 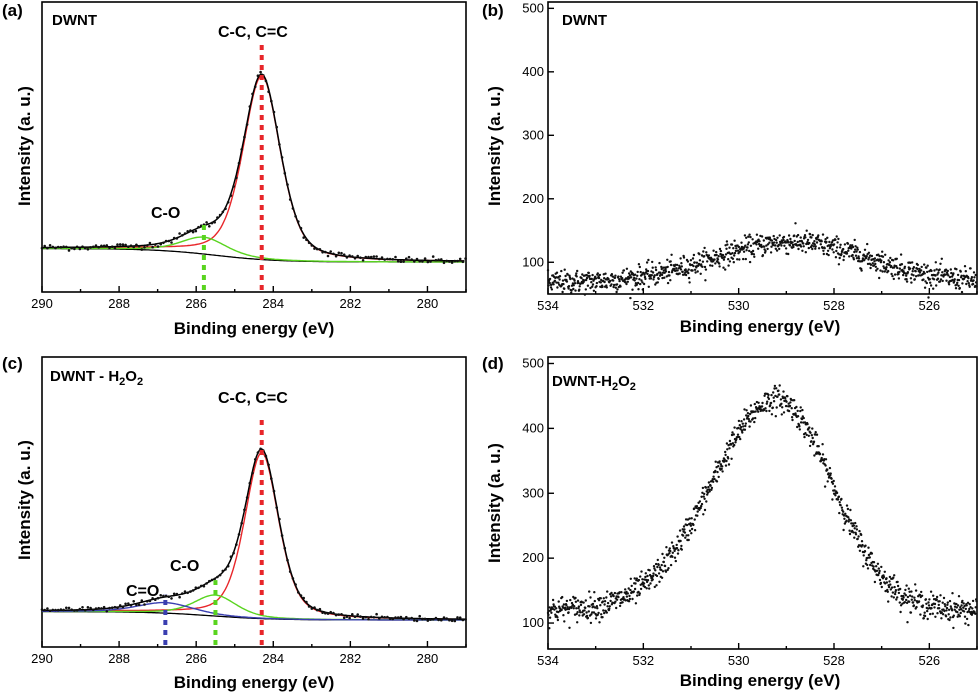 What do you see at coordinates (929, 305) in the screenshot?
I see `x-tick-label-b-4: 526` at bounding box center [929, 305].